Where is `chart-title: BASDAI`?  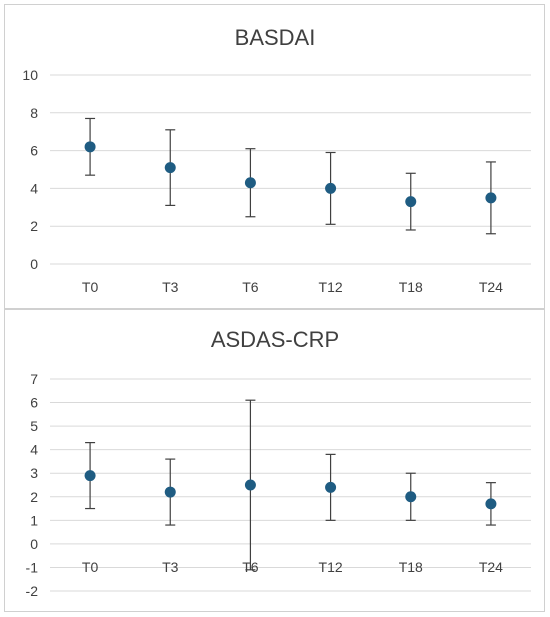 chart-title: BASDAI is located at coordinates (275, 37).